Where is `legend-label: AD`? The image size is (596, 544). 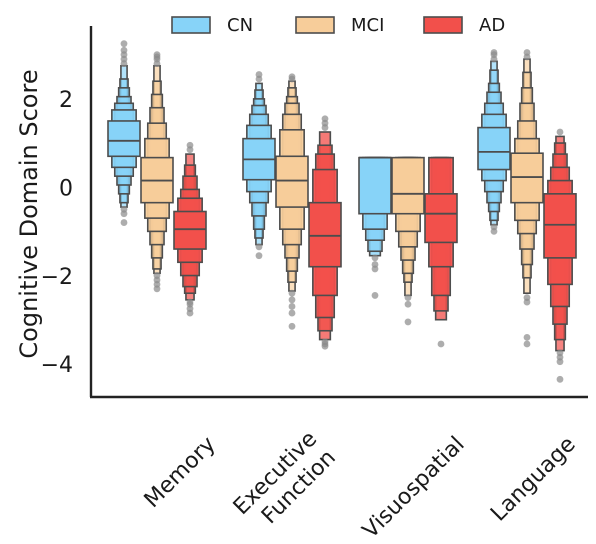 legend-label: AD is located at coordinates (492, 25).